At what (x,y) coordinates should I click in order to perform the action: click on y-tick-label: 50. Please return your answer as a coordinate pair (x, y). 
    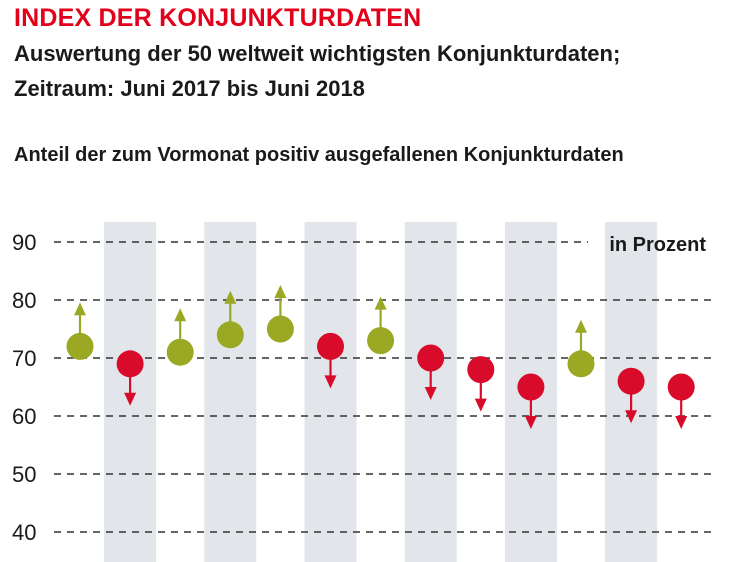
    Looking at the image, I should click on (24, 474).